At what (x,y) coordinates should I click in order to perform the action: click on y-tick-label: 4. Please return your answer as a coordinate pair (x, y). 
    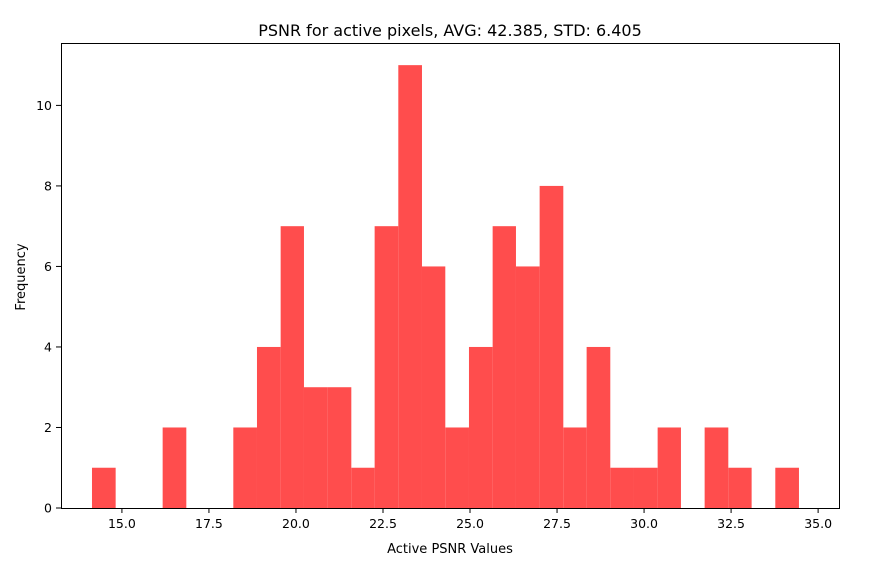
    Looking at the image, I should click on (48, 346).